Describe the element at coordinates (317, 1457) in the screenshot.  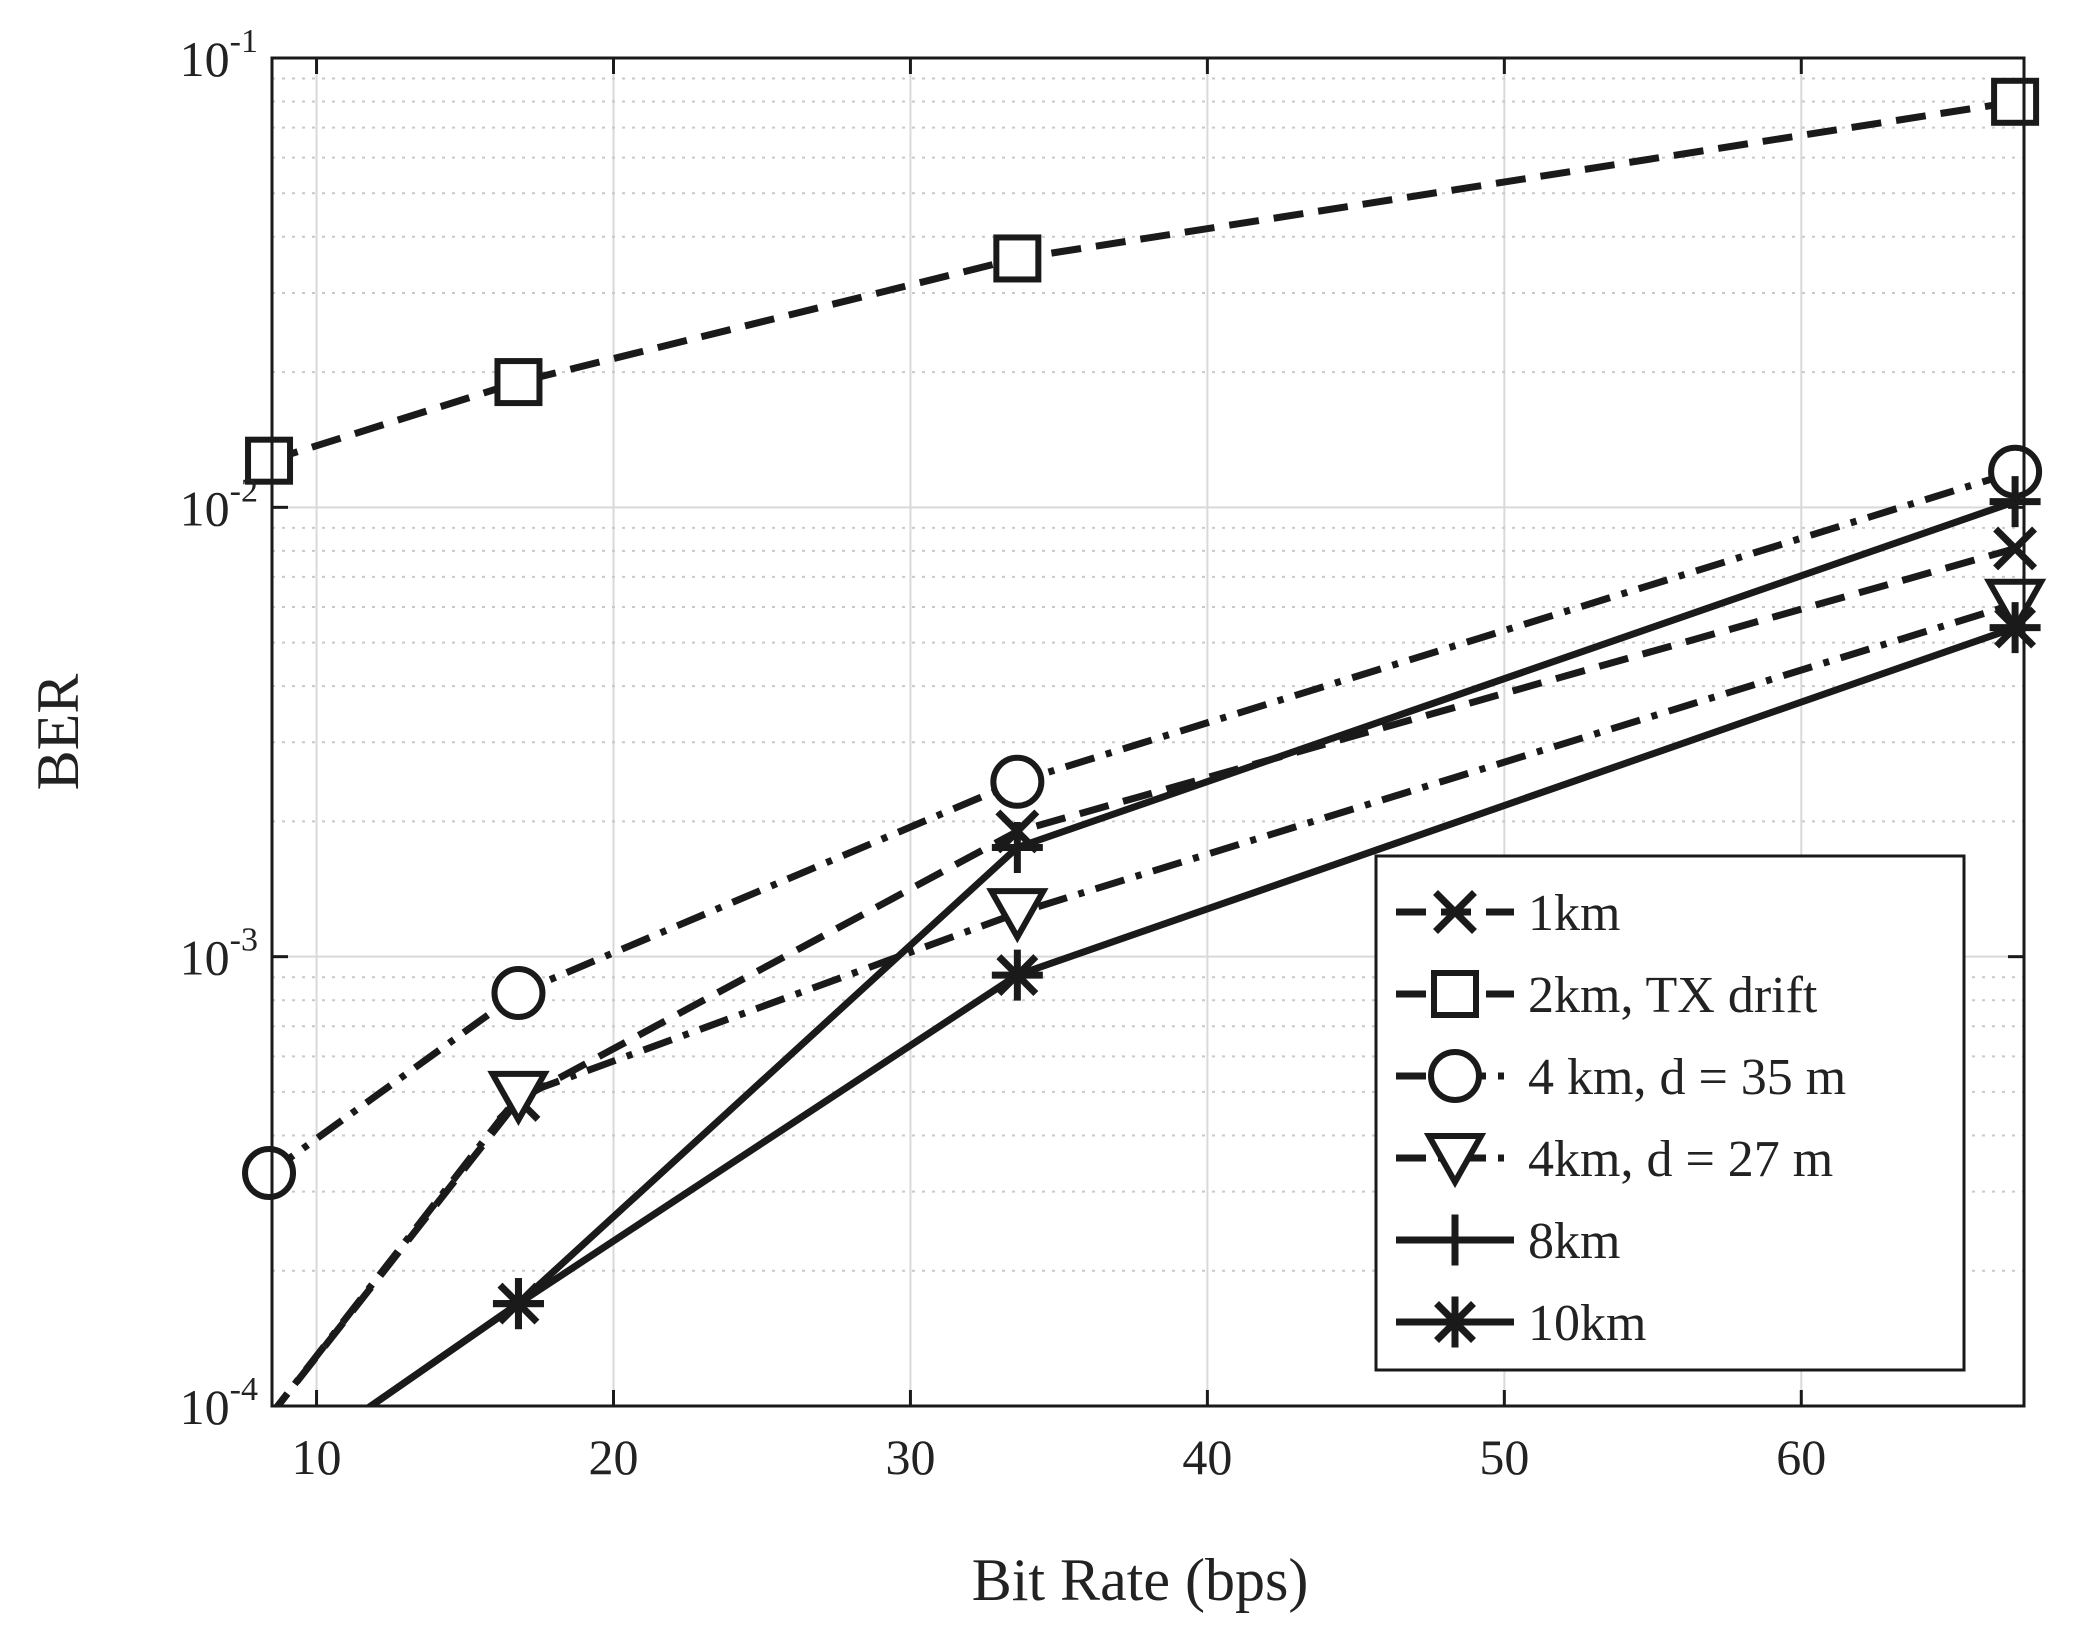
I see `x-tick-label: 10` at that location.